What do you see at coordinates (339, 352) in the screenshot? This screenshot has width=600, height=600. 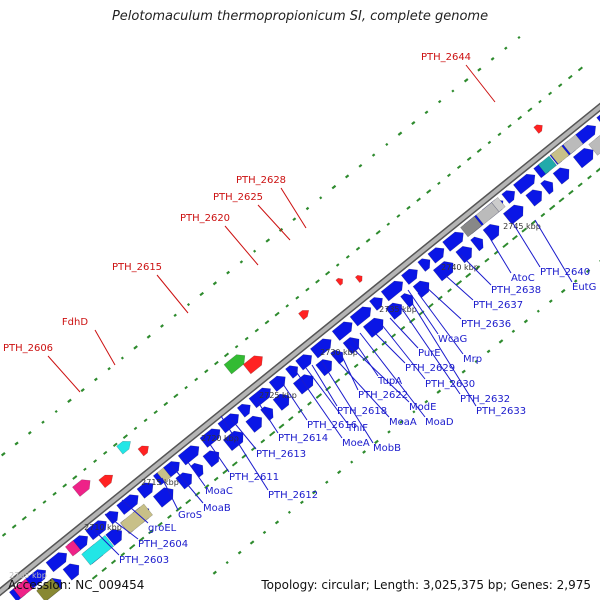 I see `scale-tick-label: 2730 kbp` at bounding box center [339, 352].